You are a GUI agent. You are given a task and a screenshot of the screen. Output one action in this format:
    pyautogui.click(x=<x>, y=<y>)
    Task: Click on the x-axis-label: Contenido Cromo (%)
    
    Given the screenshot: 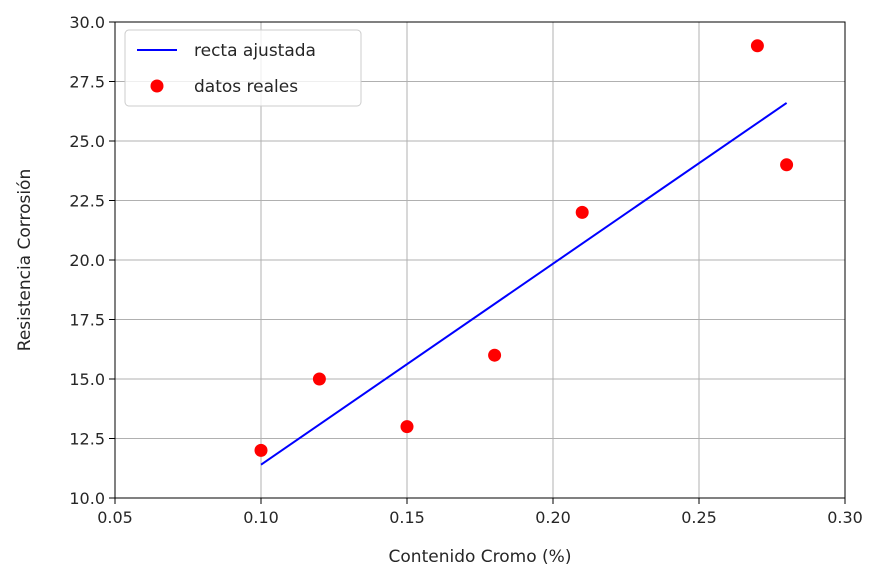 What is the action you would take?
    pyautogui.click(x=480, y=557)
    